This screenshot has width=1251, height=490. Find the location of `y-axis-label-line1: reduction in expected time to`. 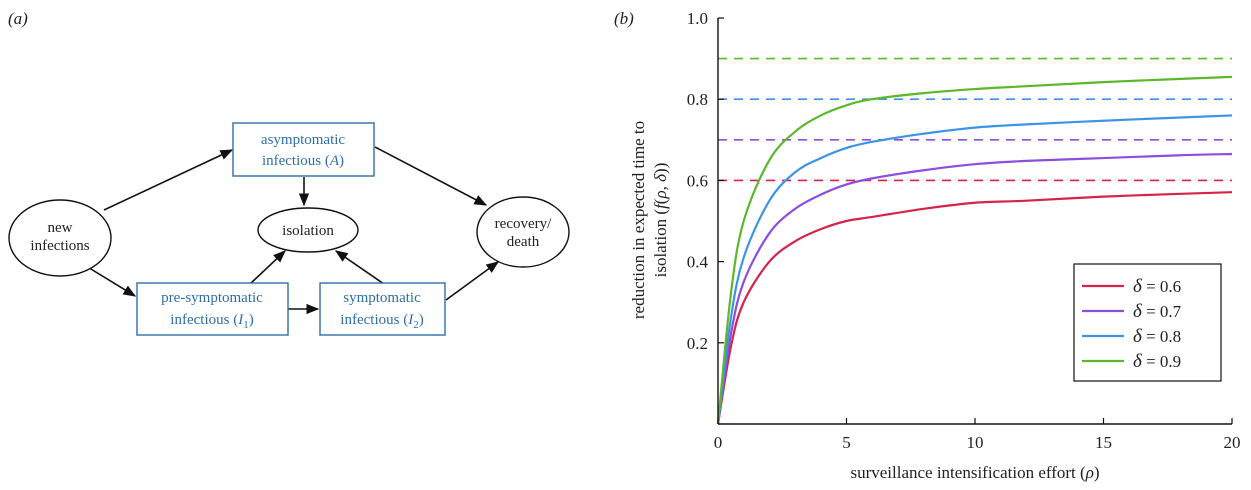

y-axis-label-line1: reduction in expected time to is located at coordinates (638, 220).